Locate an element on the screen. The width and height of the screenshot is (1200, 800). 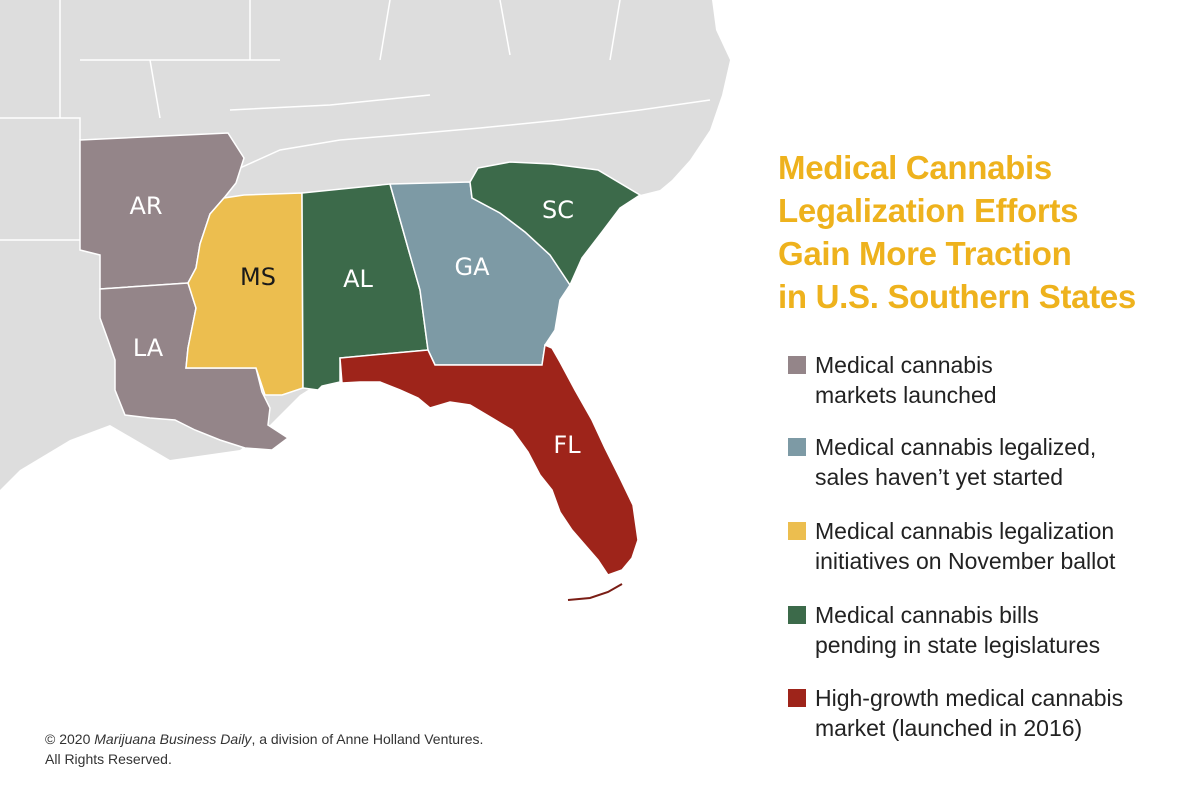
state-south-carolina is located at coordinates (555, 224).